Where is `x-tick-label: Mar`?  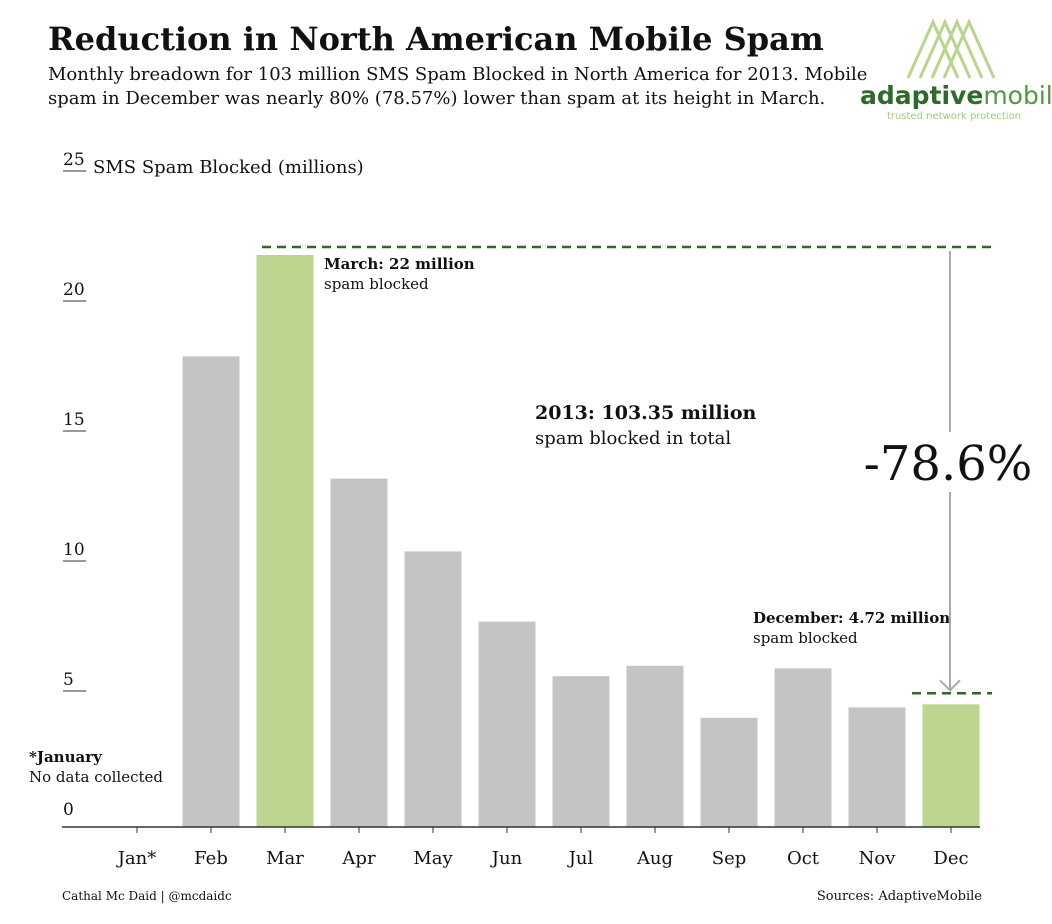 x-tick-label: Mar is located at coordinates (285, 858).